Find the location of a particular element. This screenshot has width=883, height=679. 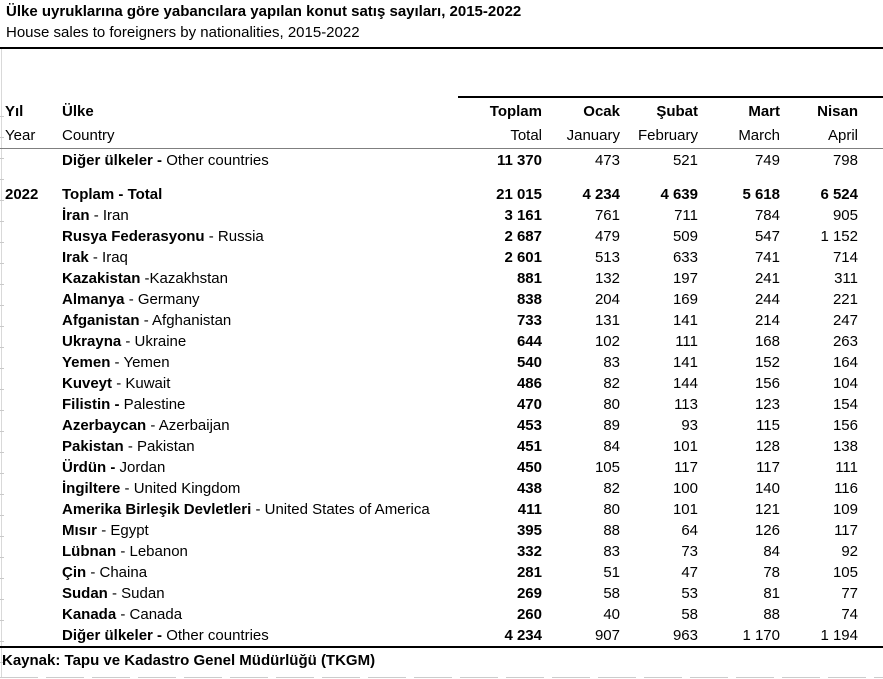

cell-month-value: 749 is located at coordinates (767, 160).